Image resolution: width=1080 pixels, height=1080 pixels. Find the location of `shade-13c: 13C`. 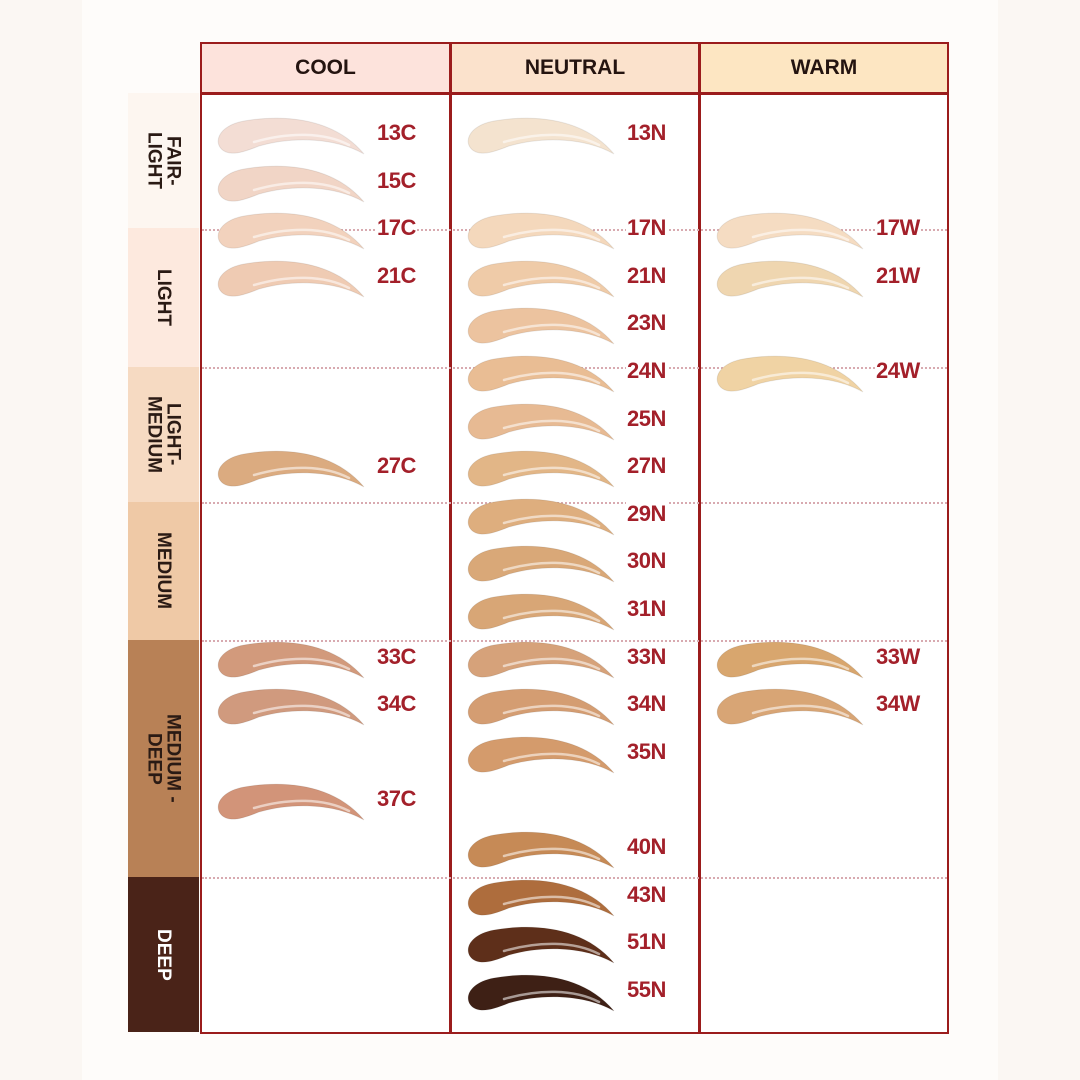

shade-13c: 13C is located at coordinates (319, 135).